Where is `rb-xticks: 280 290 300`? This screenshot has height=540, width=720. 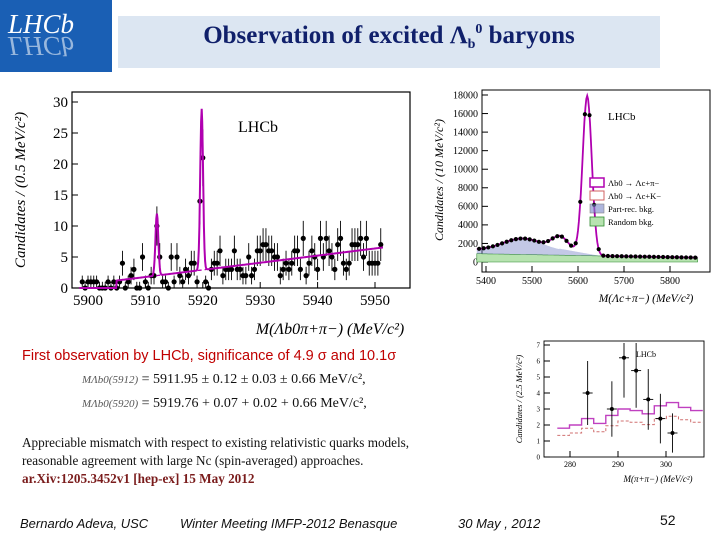 rb-xticks: 280 290 300 is located at coordinates (618, 460).